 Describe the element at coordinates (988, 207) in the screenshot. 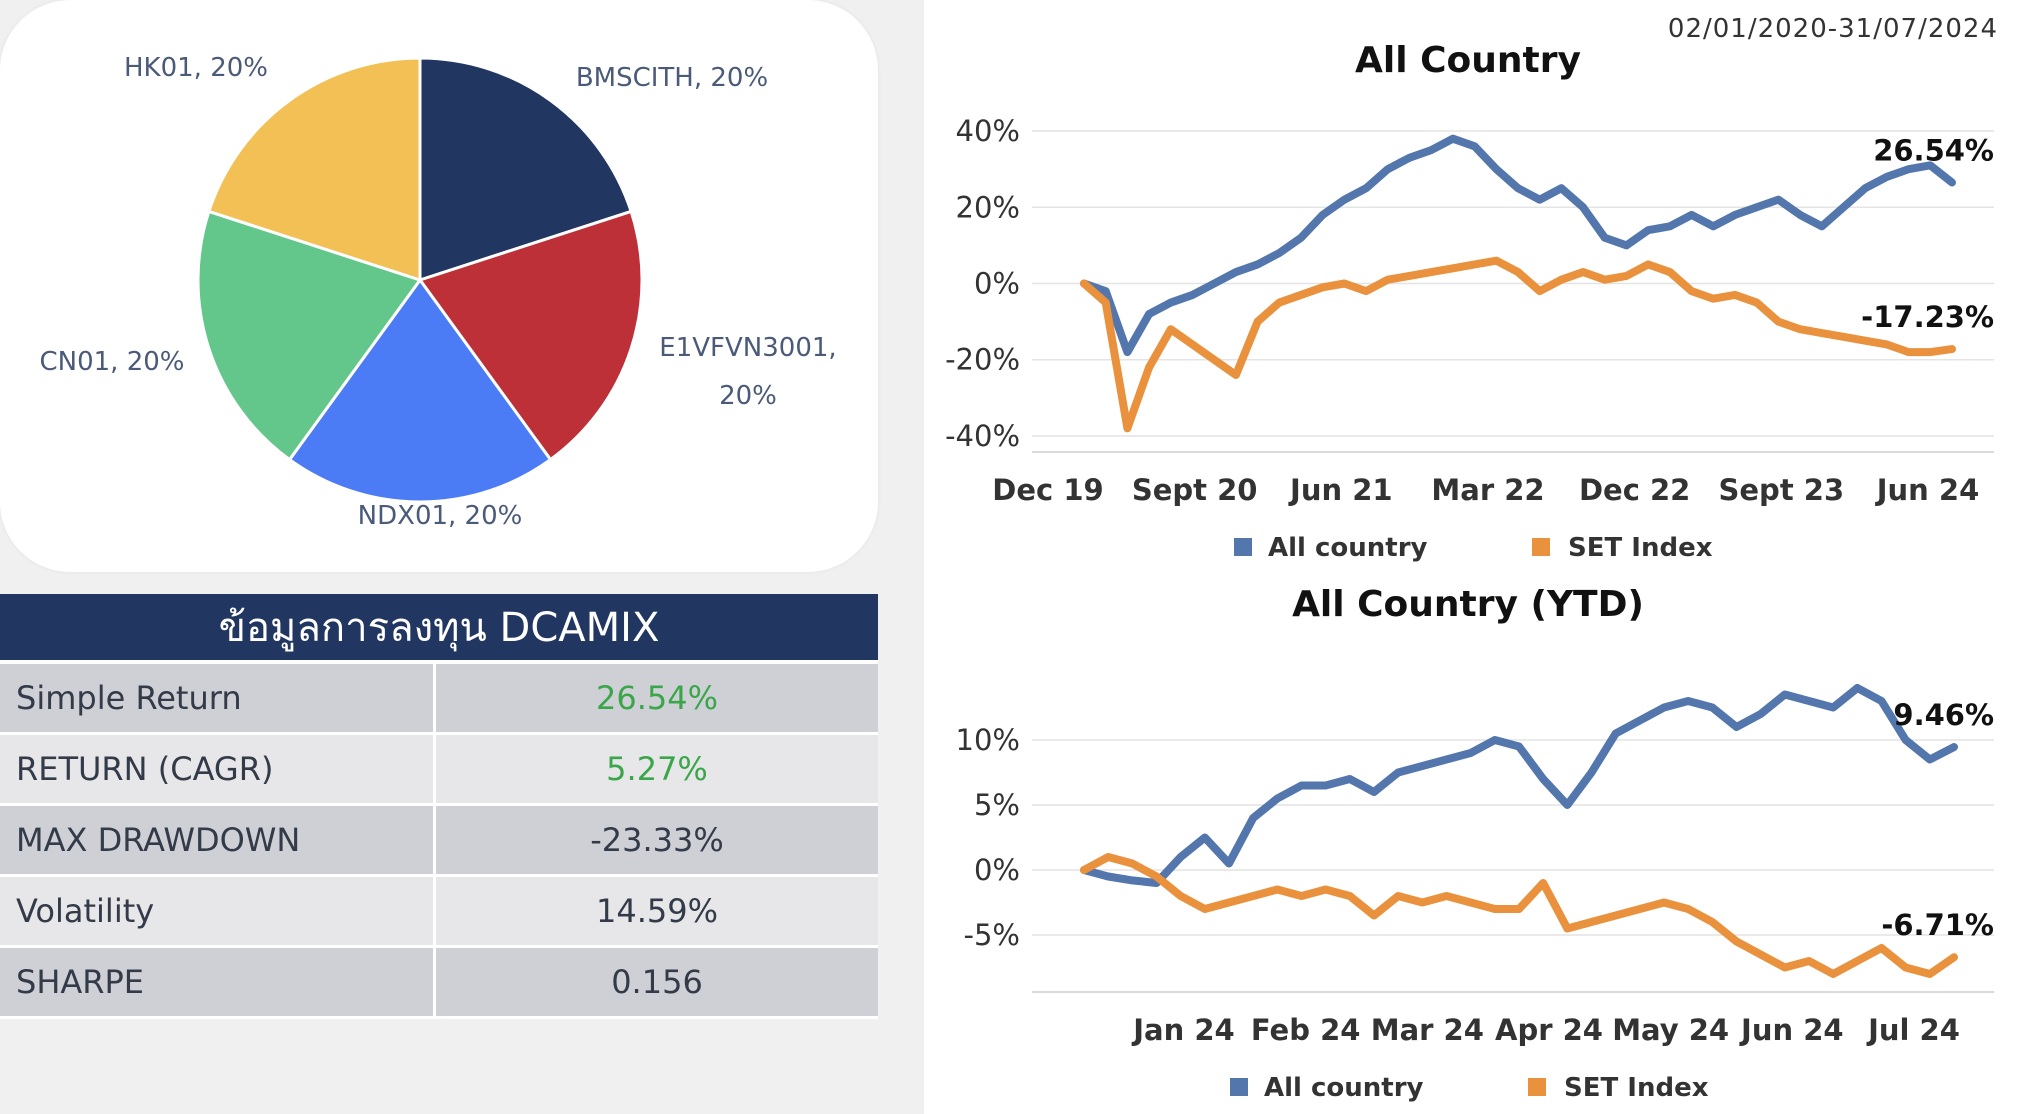

I see `y-tick-label: 20%` at that location.